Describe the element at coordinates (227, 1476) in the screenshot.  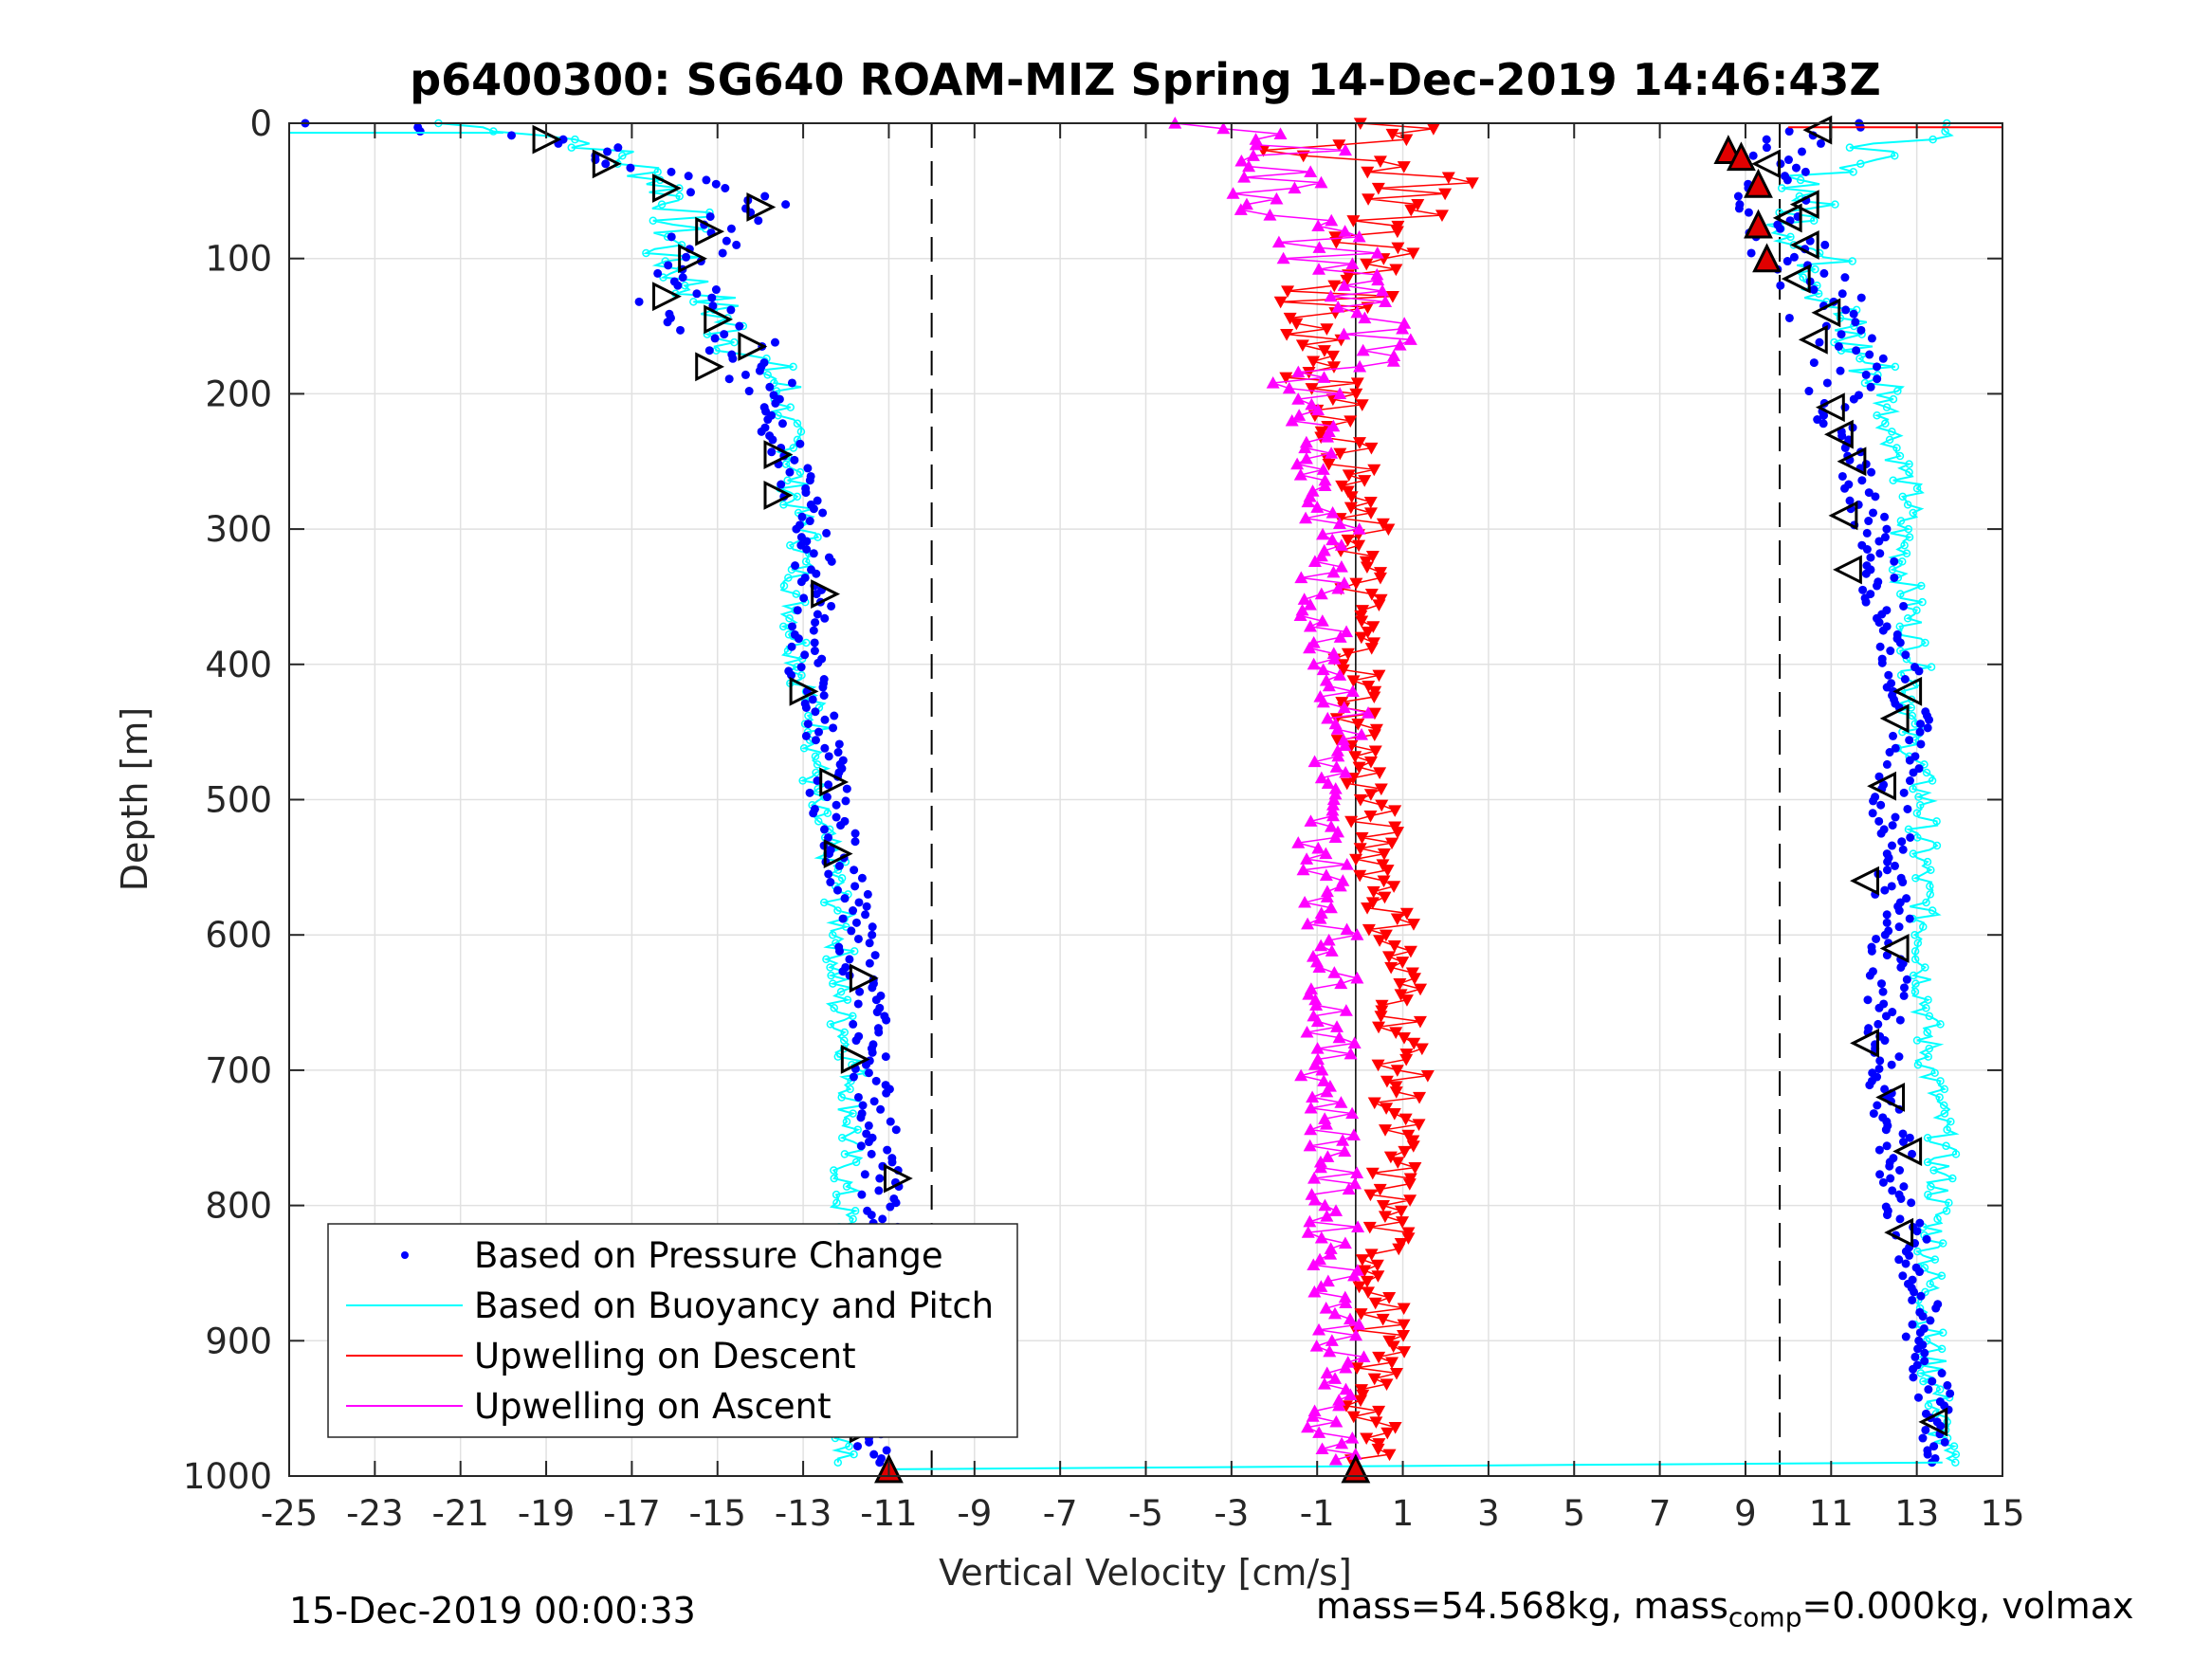
I see `y-tick-label: 1000` at that location.